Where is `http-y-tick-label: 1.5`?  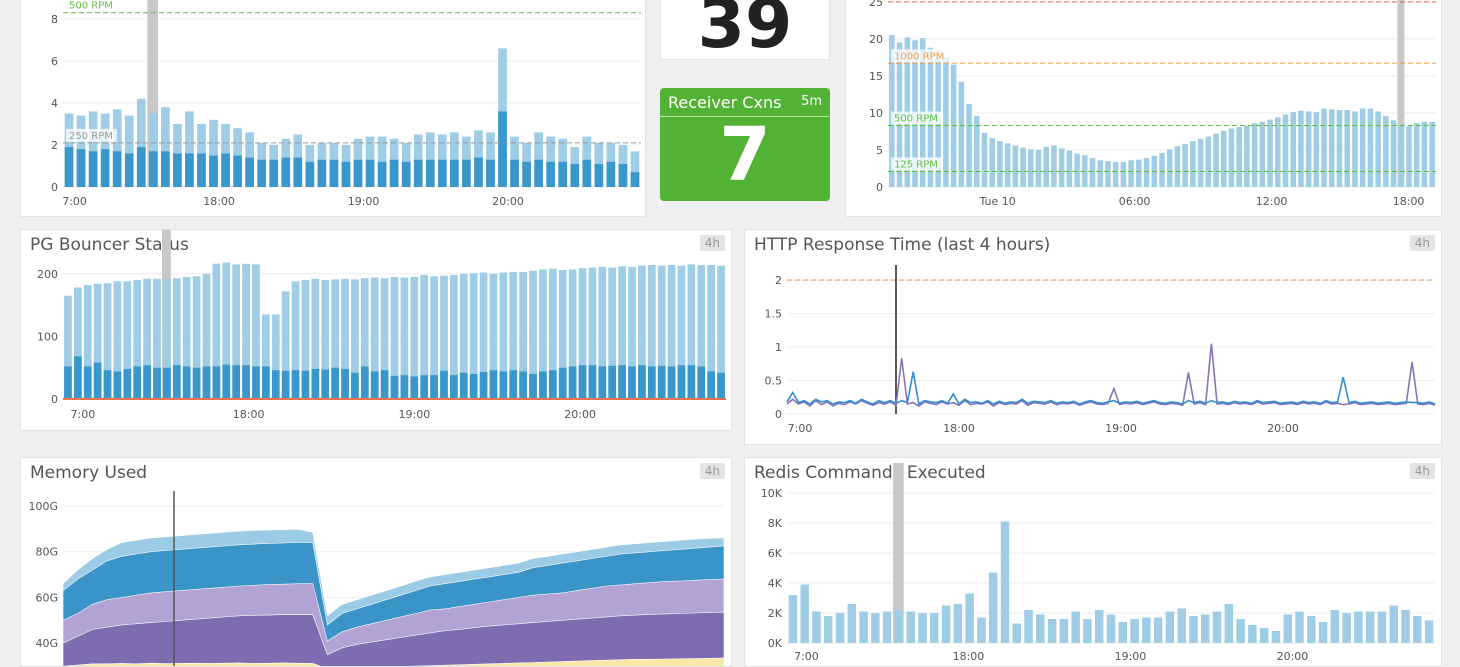
http-y-tick-label: 1.5 is located at coordinates (774, 314).